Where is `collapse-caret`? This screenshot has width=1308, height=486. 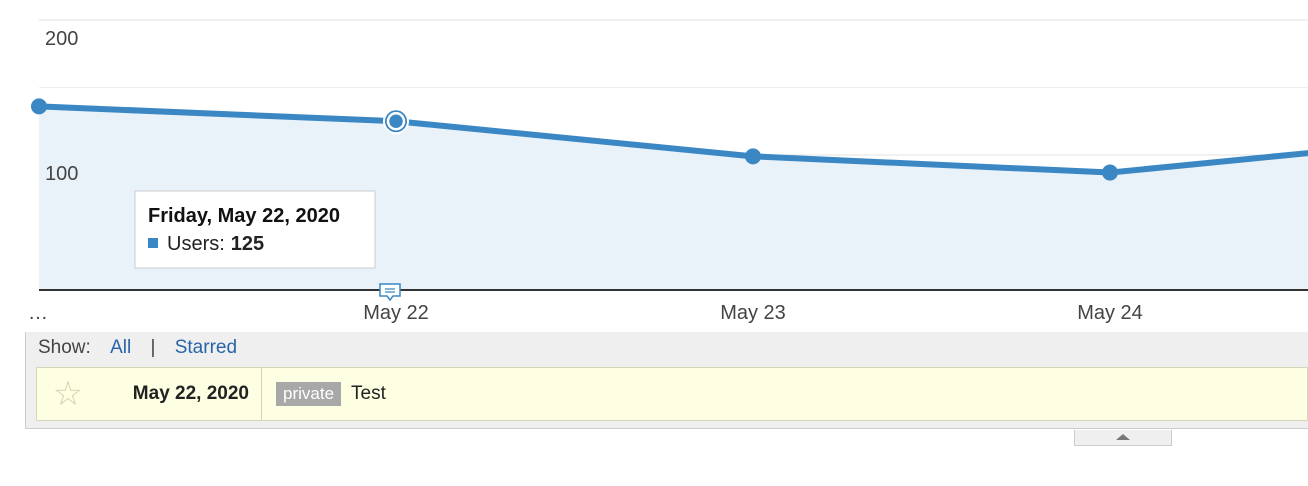
collapse-caret is located at coordinates (1123, 437).